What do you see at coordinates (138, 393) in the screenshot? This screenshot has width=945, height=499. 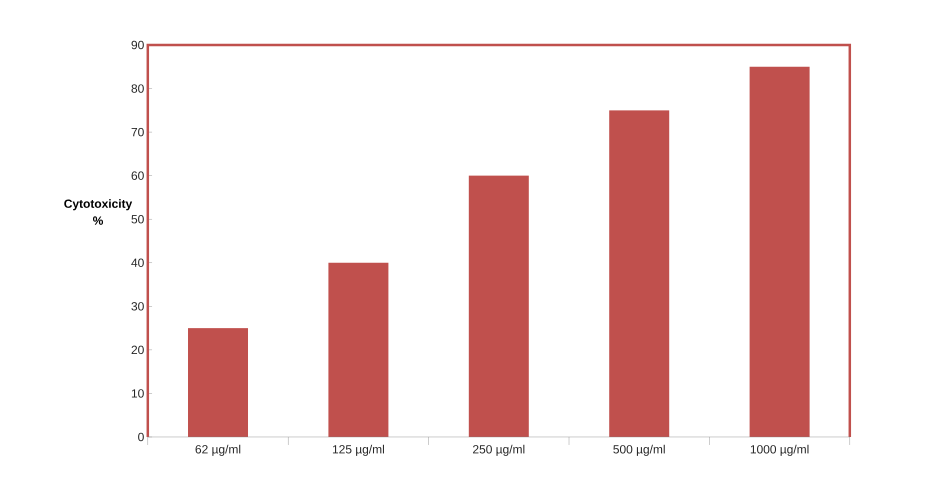 I see `y-tick-label: 10` at bounding box center [138, 393].